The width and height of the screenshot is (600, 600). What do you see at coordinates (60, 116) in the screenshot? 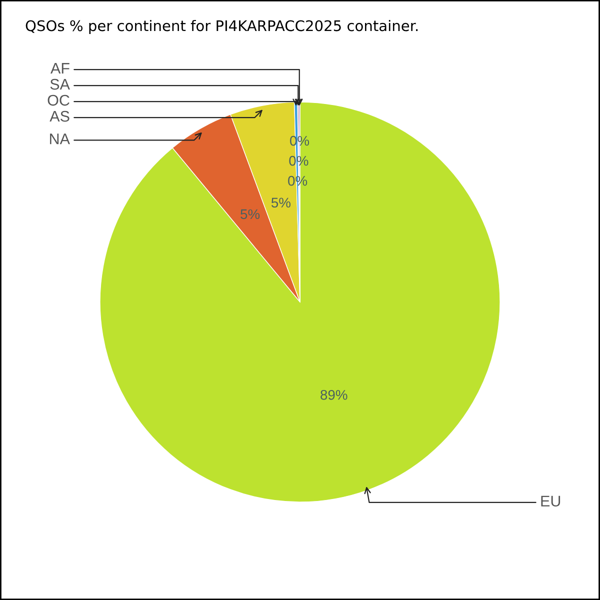
I see `slice-label: AS` at bounding box center [60, 116].